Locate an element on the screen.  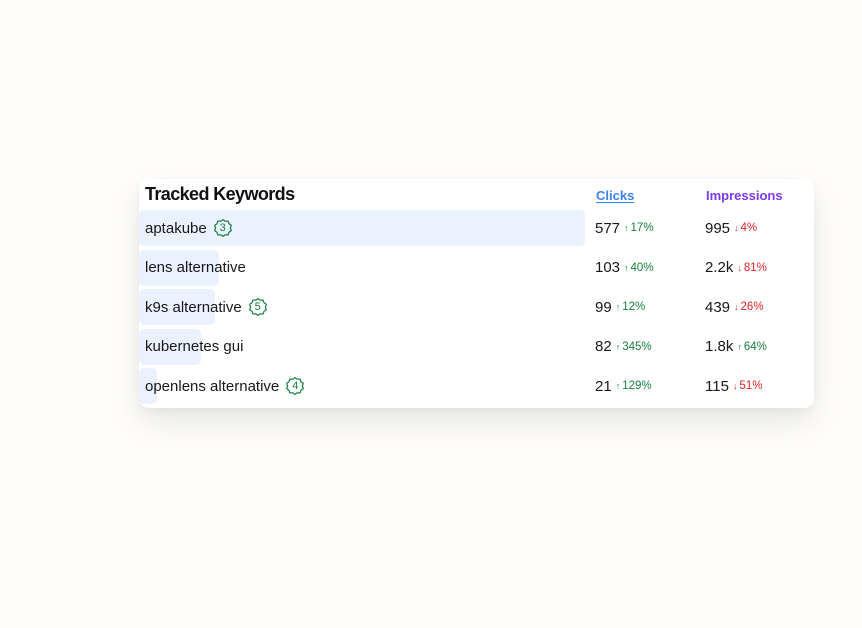
keyword-cell: lens alternative is located at coordinates (195, 268).